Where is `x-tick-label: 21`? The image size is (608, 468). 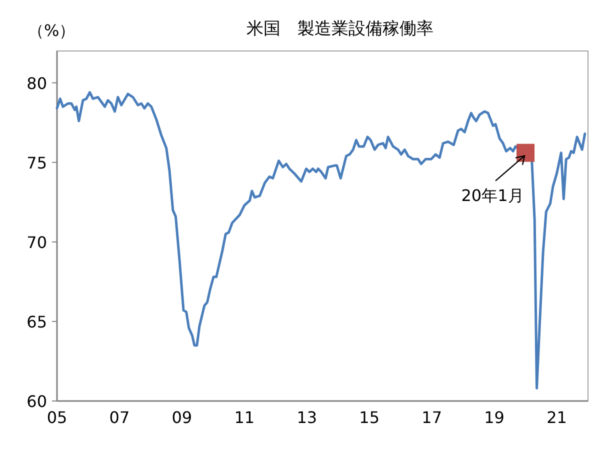
x-tick-label: 21 is located at coordinates (556, 417).